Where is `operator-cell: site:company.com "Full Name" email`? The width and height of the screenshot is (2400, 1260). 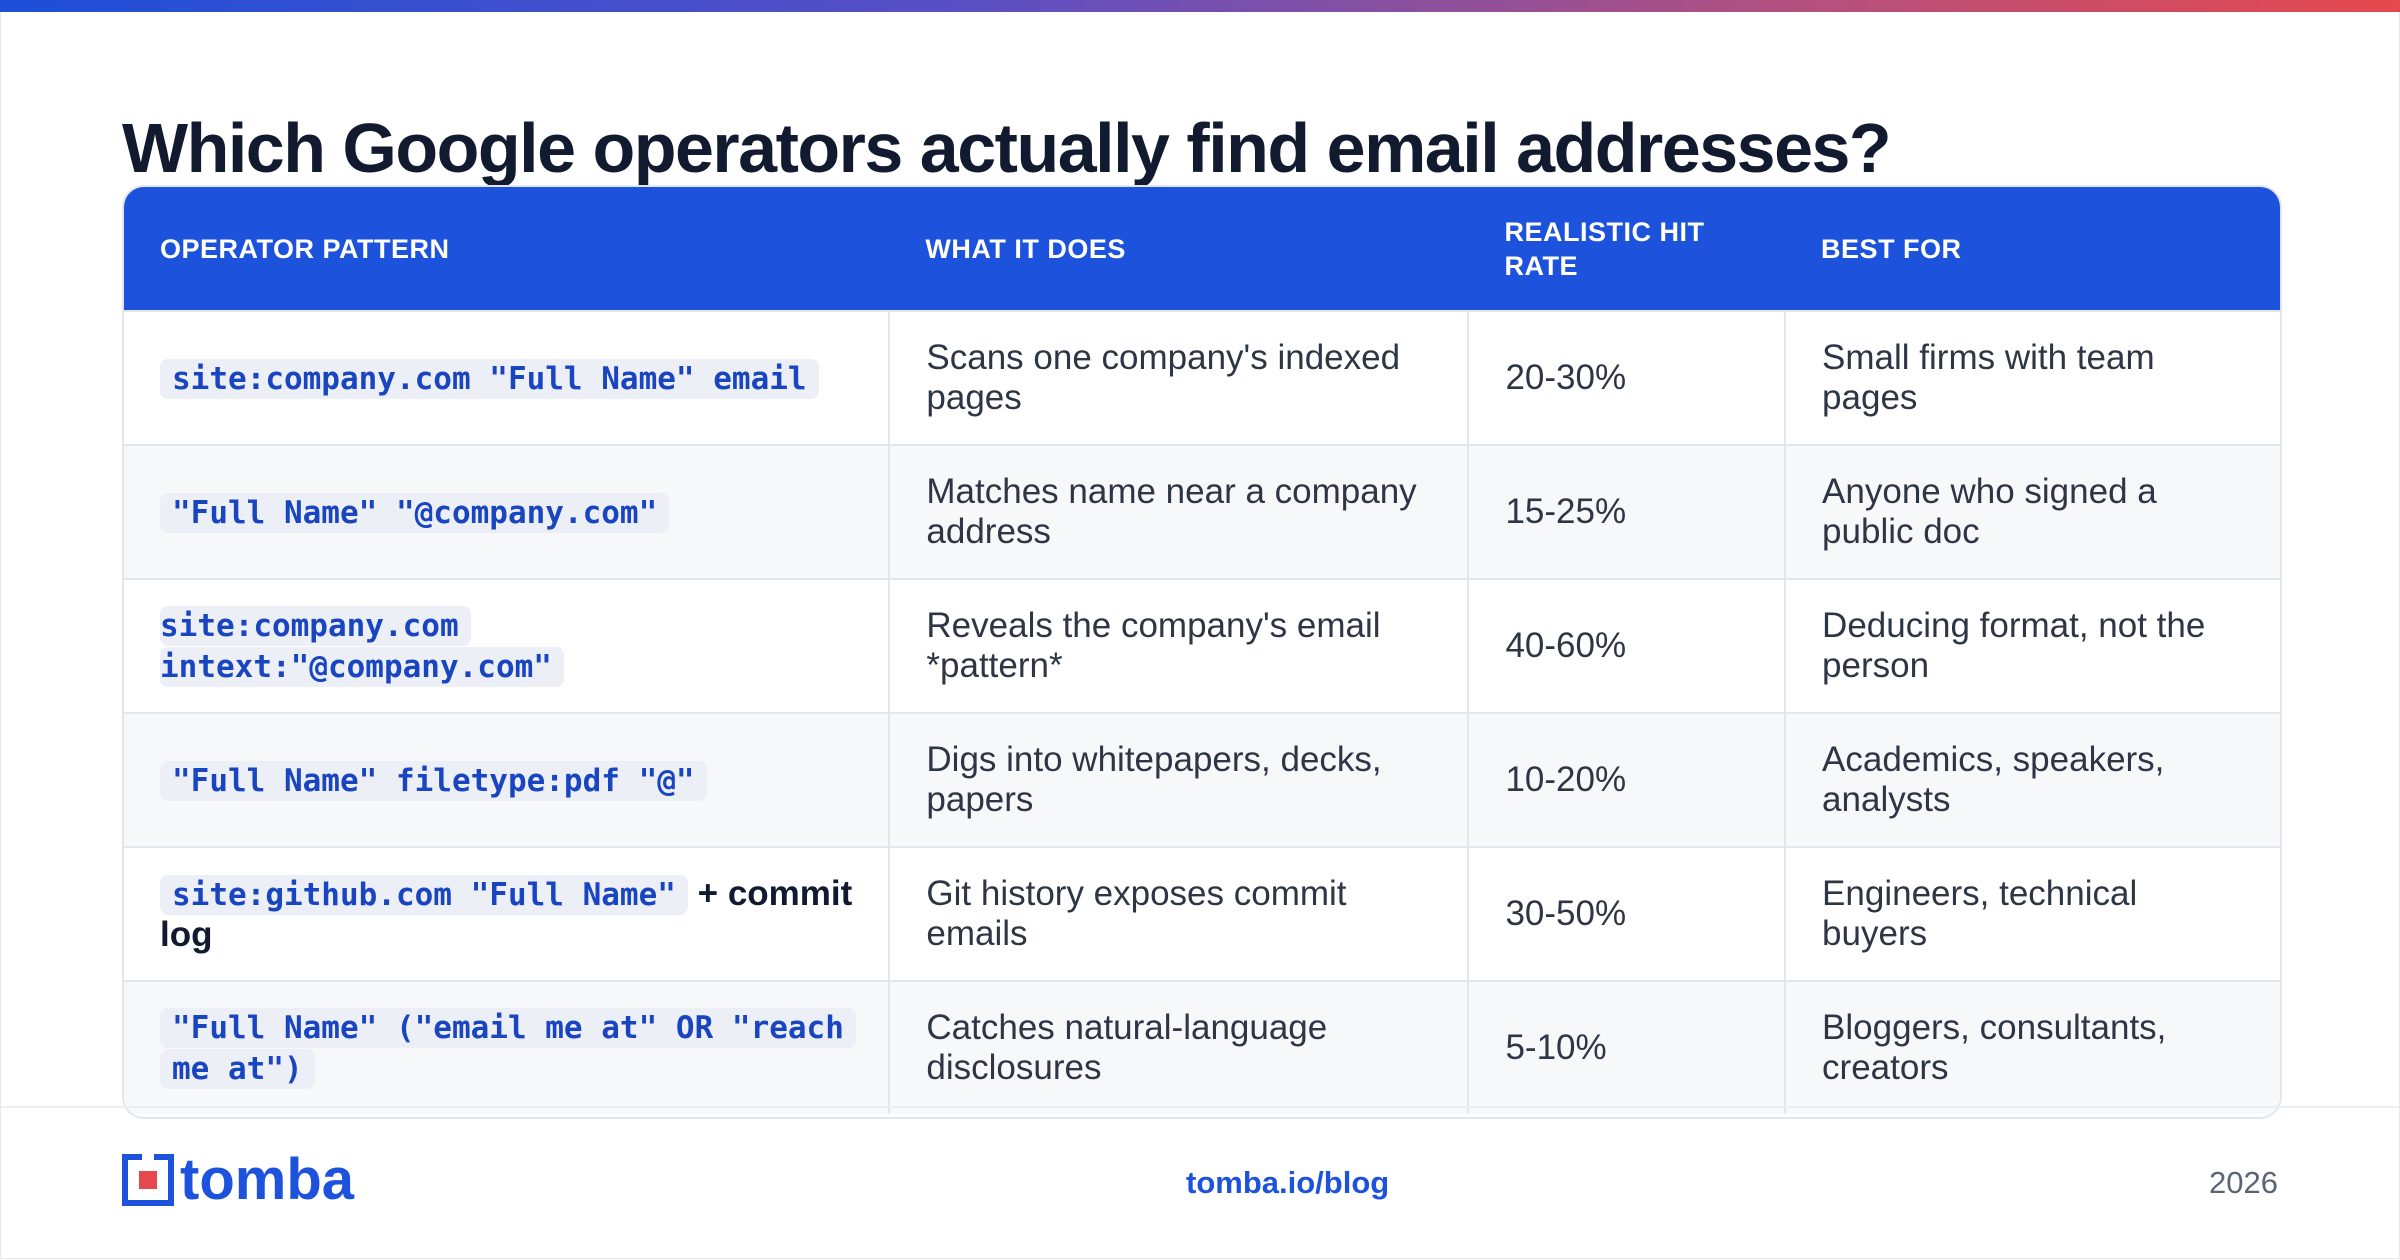 operator-cell: site:company.com "Full Name" email is located at coordinates (507, 377).